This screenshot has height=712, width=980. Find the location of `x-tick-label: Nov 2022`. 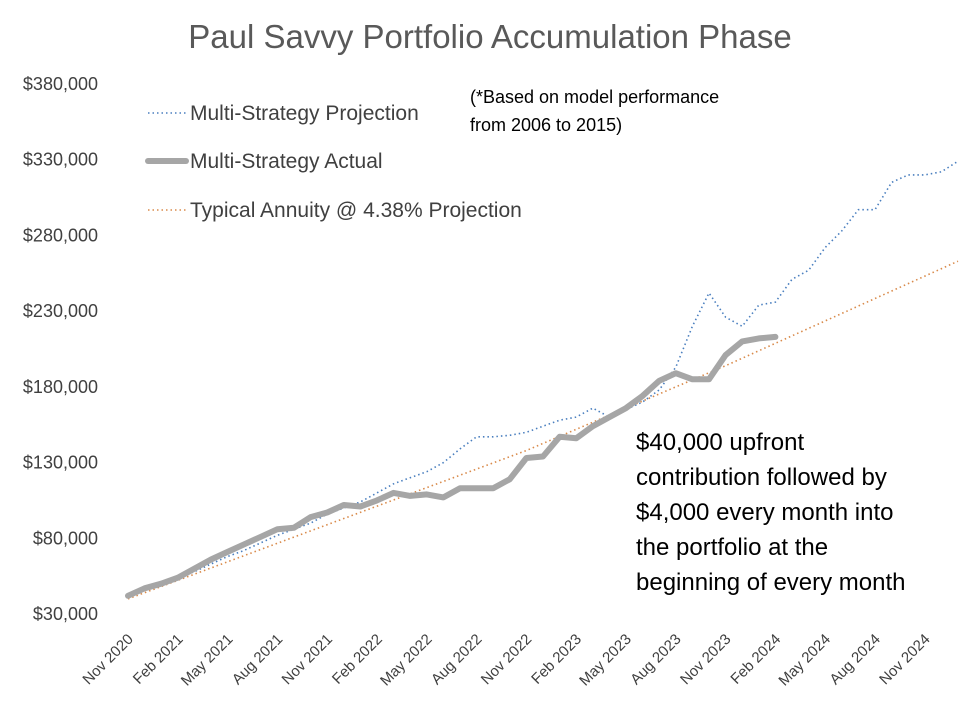

x-tick-label: Nov 2022 is located at coordinates (506, 659).